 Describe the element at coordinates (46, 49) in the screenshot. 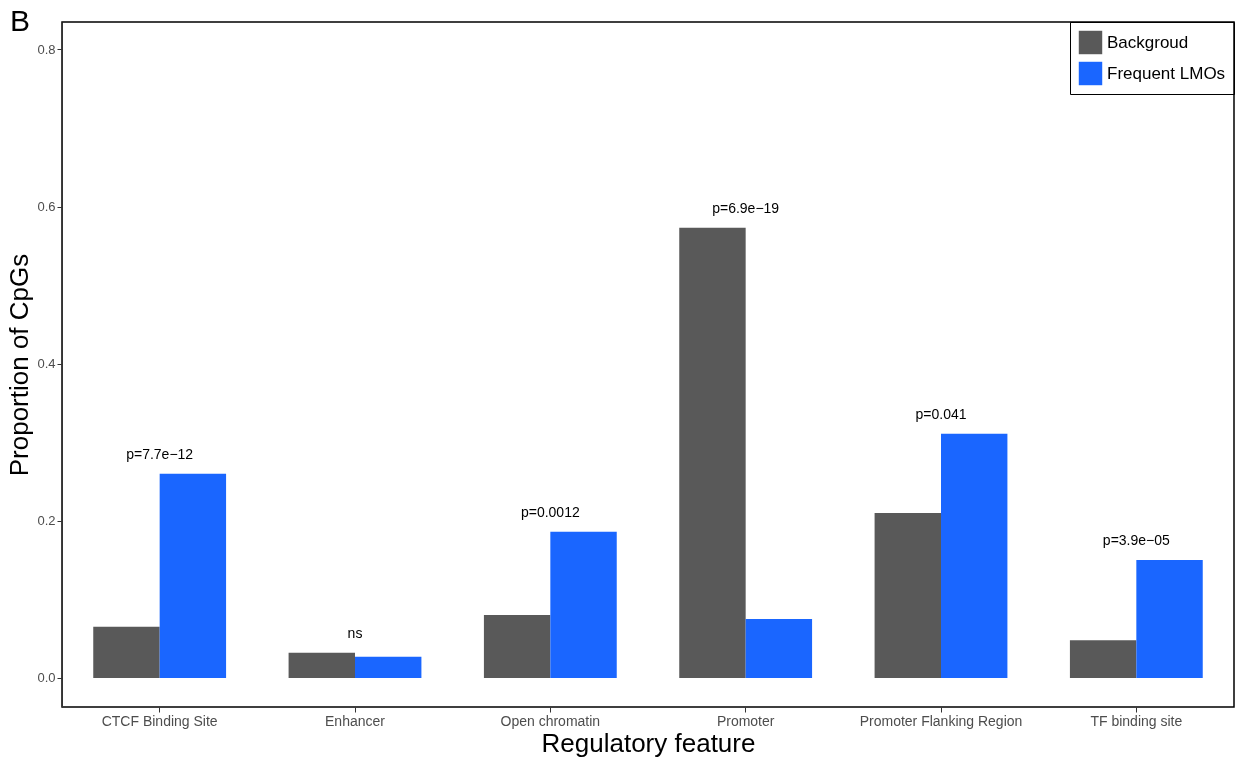

I see `y-tick-label: 0.8` at that location.